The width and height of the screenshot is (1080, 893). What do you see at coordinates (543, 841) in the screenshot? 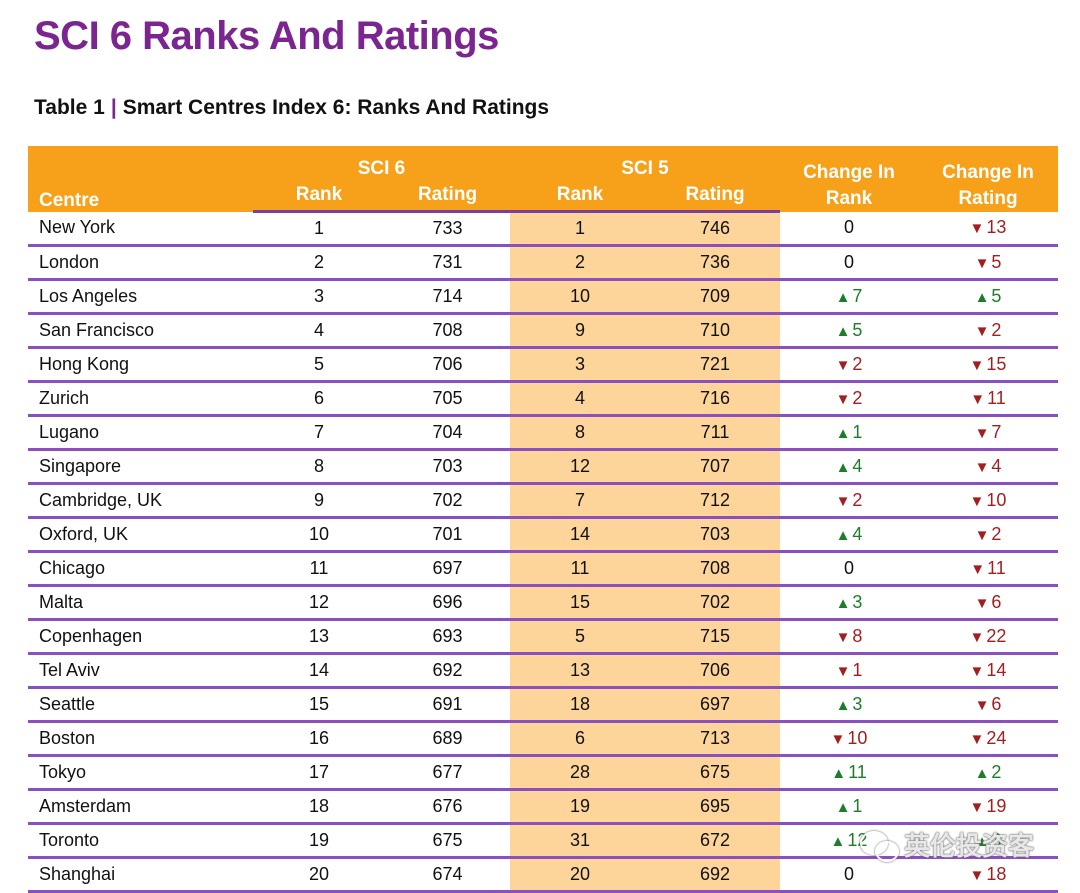
I see `table-row: Toronto 19 675 31 672 ▲ 12 ▲ 3` at bounding box center [543, 841].